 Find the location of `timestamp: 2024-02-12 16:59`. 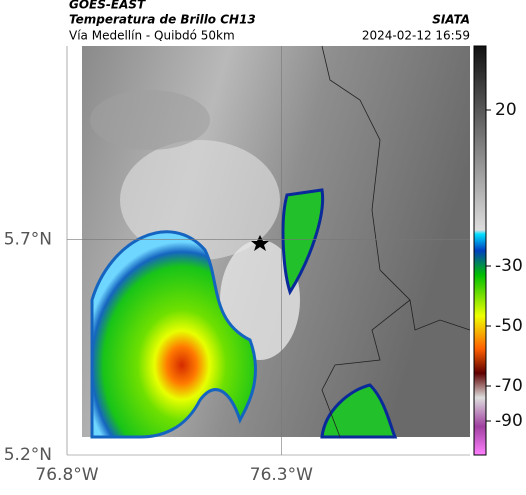

timestamp: 2024-02-12 16:59 is located at coordinates (416, 36).